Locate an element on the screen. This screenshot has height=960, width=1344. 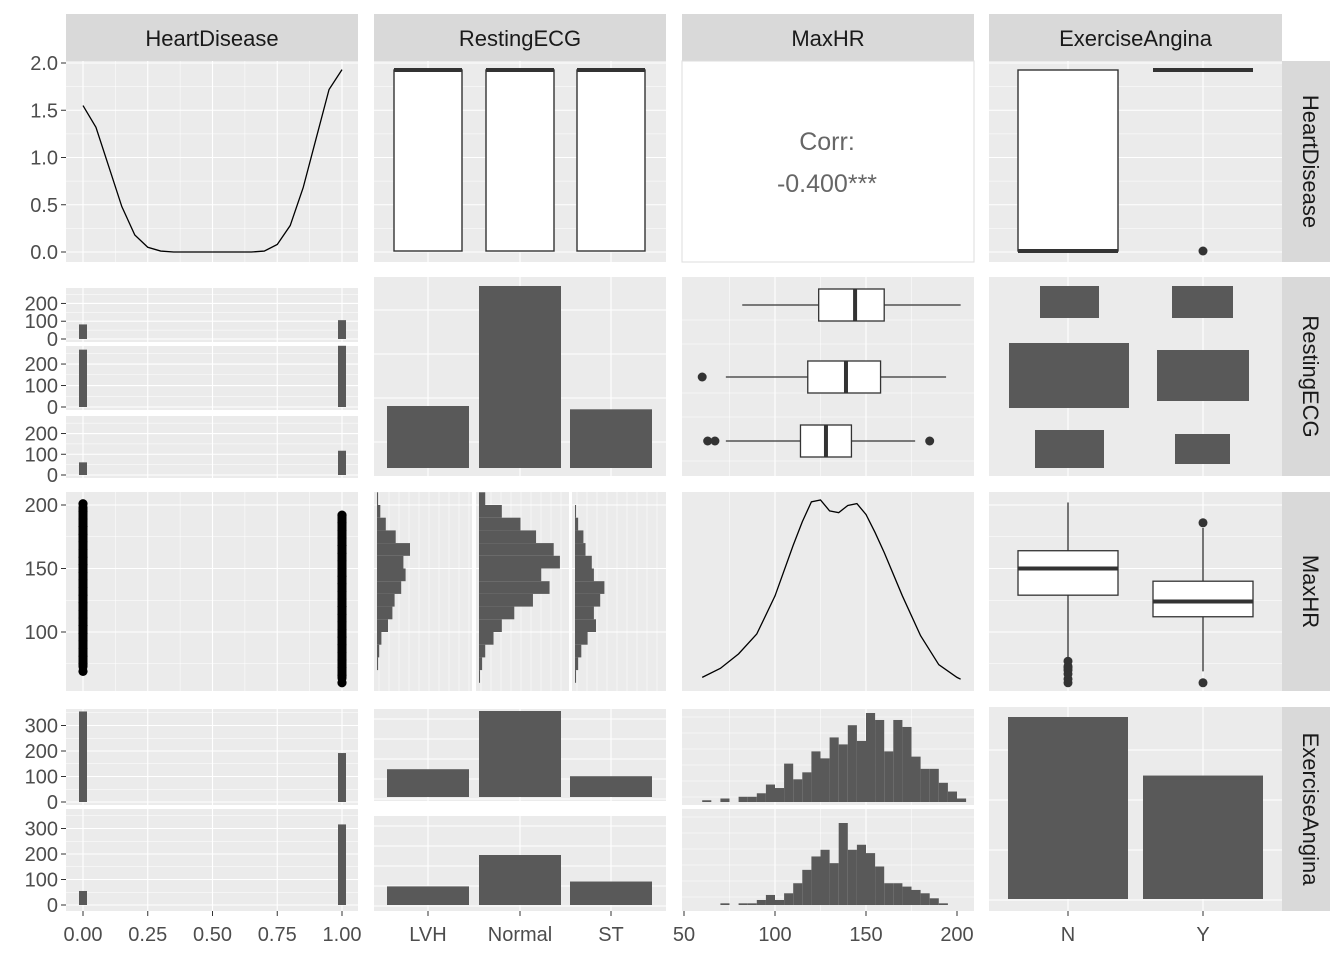
row-strip-label: RestingECG is located at coordinates (1310, 376).